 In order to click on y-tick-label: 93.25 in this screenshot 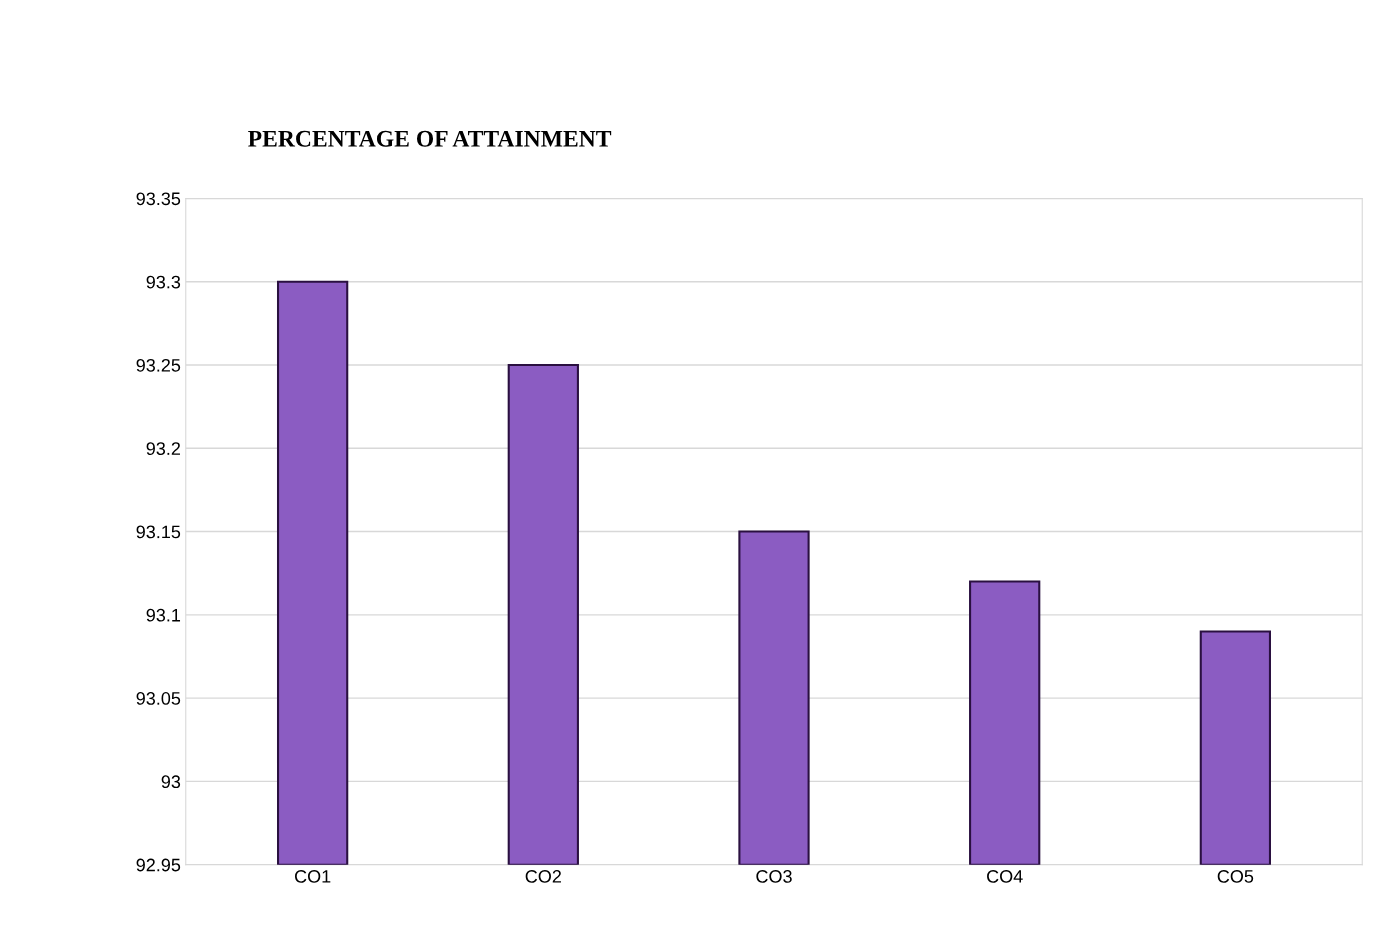, I will do `click(158, 365)`.